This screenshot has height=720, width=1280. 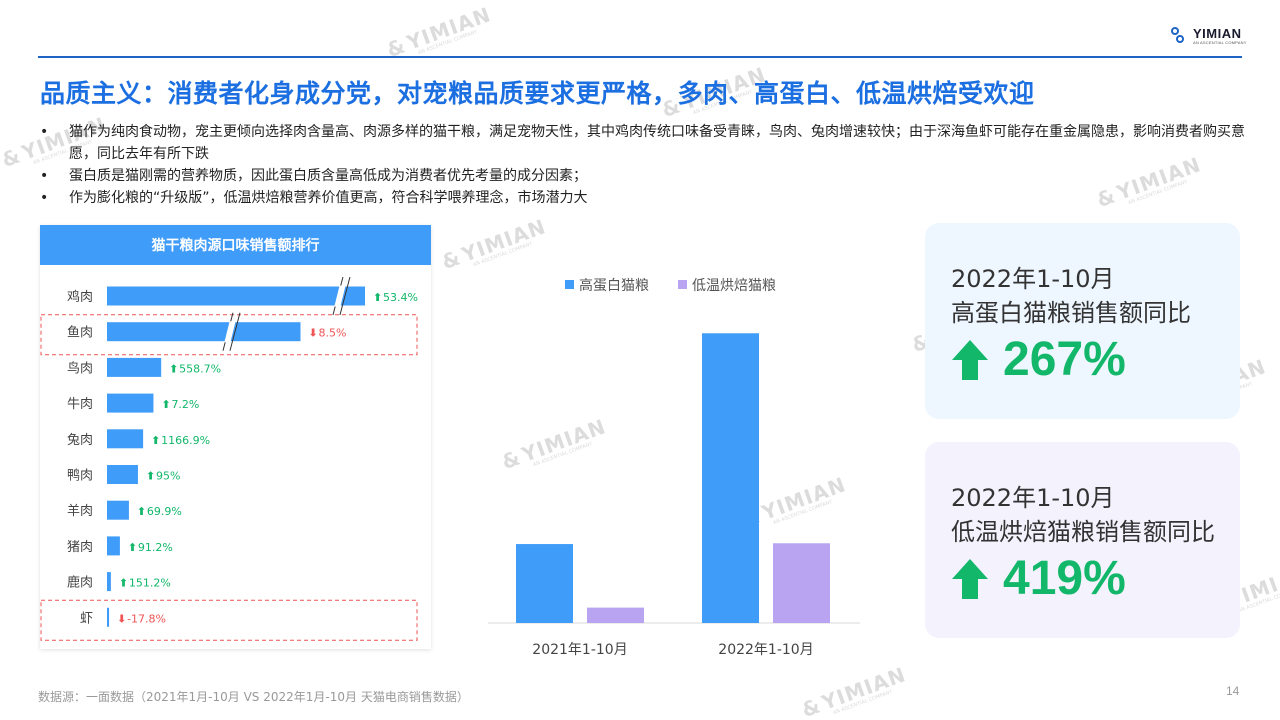 What do you see at coordinates (640, 57) in the screenshot?
I see `header-divider` at bounding box center [640, 57].